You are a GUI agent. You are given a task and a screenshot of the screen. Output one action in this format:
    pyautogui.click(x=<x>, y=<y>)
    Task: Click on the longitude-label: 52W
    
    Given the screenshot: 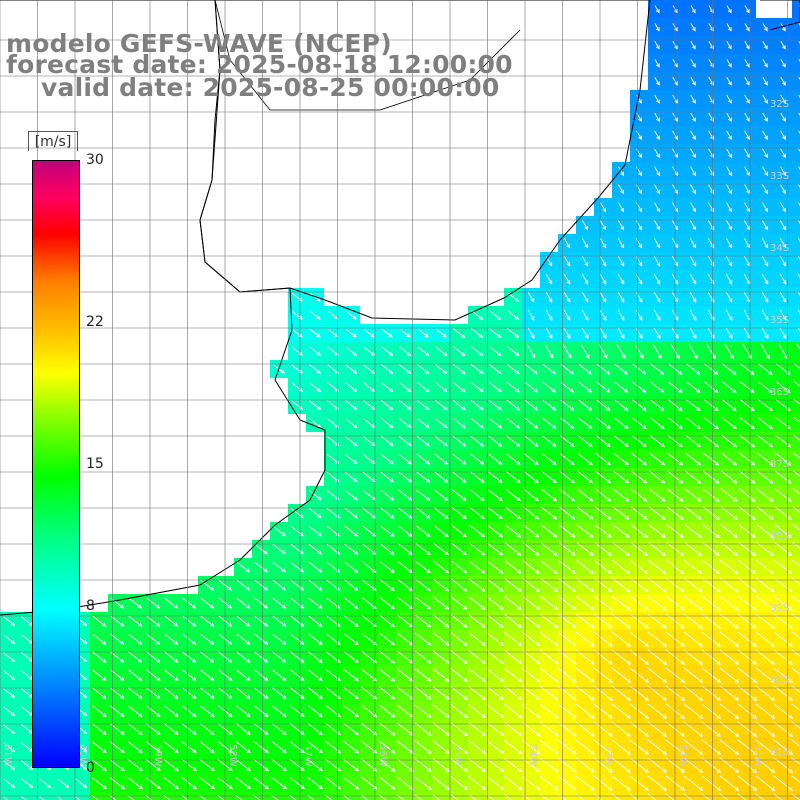 What is the action you would take?
    pyautogui.click(x=682, y=755)
    